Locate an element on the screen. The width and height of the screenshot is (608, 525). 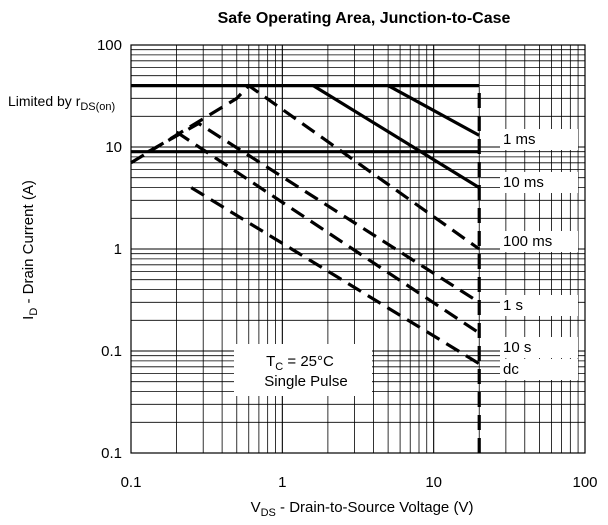
y-axis-label-main: I is located at coordinates (28, 318).